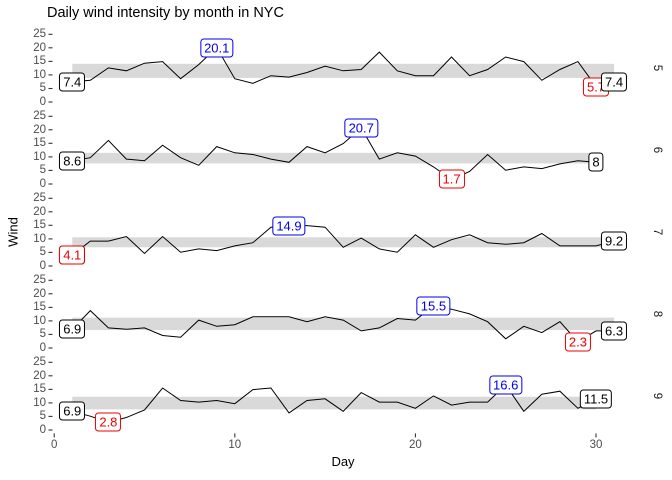 The image size is (672, 480). I want to click on value-label-first-month-6: 8.6, so click(72, 161).